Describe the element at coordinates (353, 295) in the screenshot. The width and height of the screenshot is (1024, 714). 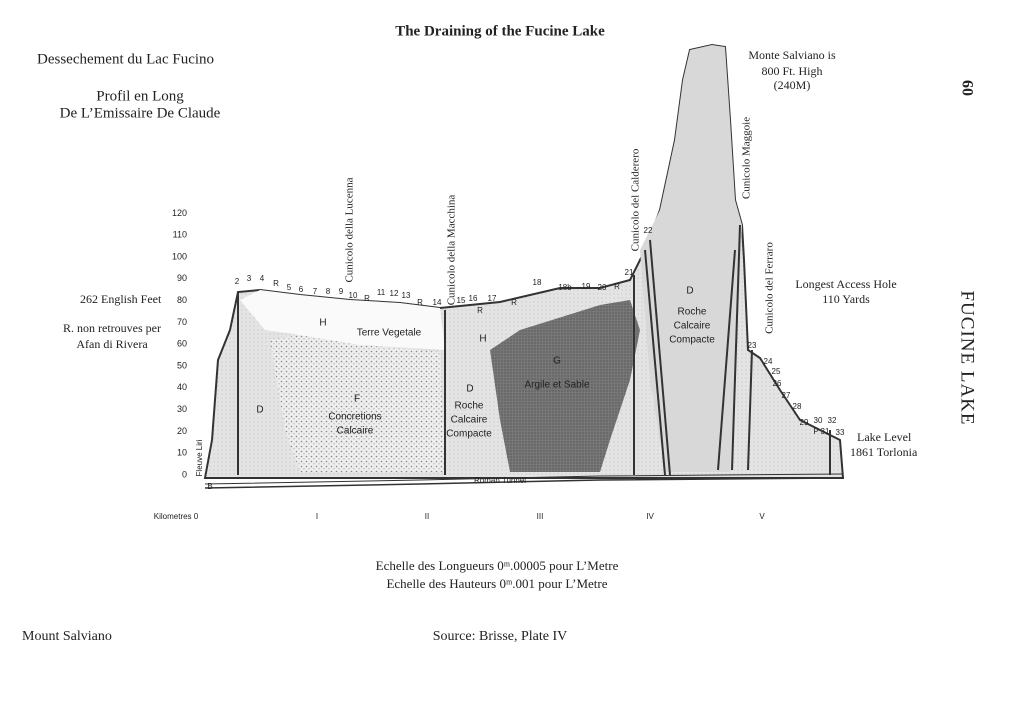
I see `shaft-number: 10` at that location.